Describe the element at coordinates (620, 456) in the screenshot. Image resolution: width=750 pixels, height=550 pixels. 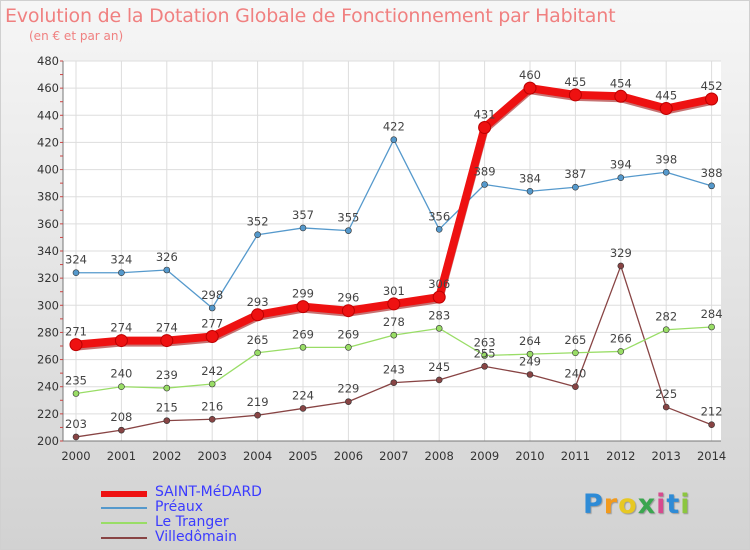
I see `x-tick-label: 2012` at that location.